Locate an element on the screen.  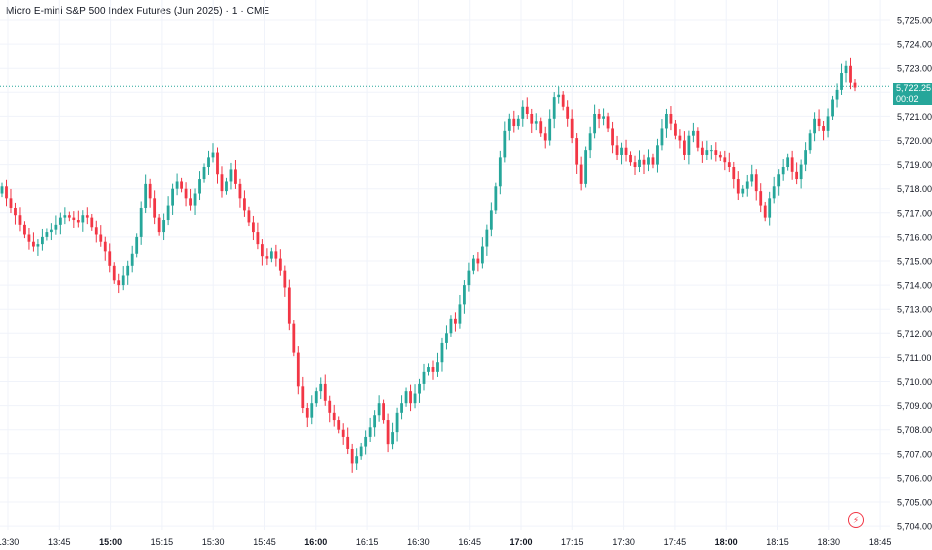
time-tick-label: 18:45 is located at coordinates (880, 542).